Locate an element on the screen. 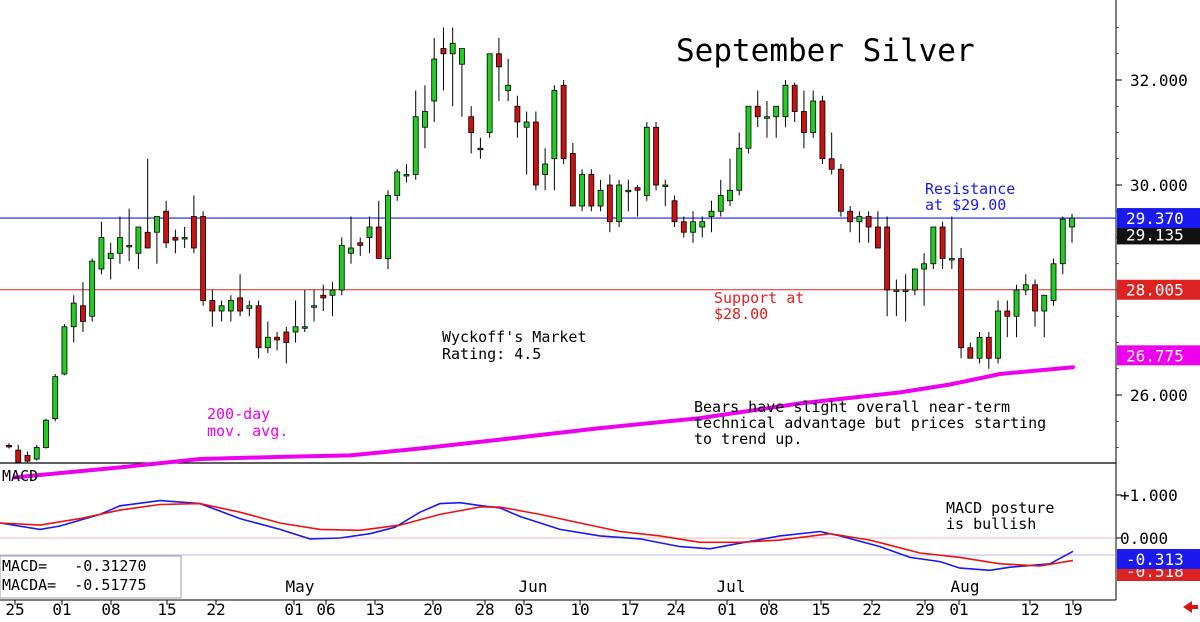  month-label: Aug is located at coordinates (965, 586).